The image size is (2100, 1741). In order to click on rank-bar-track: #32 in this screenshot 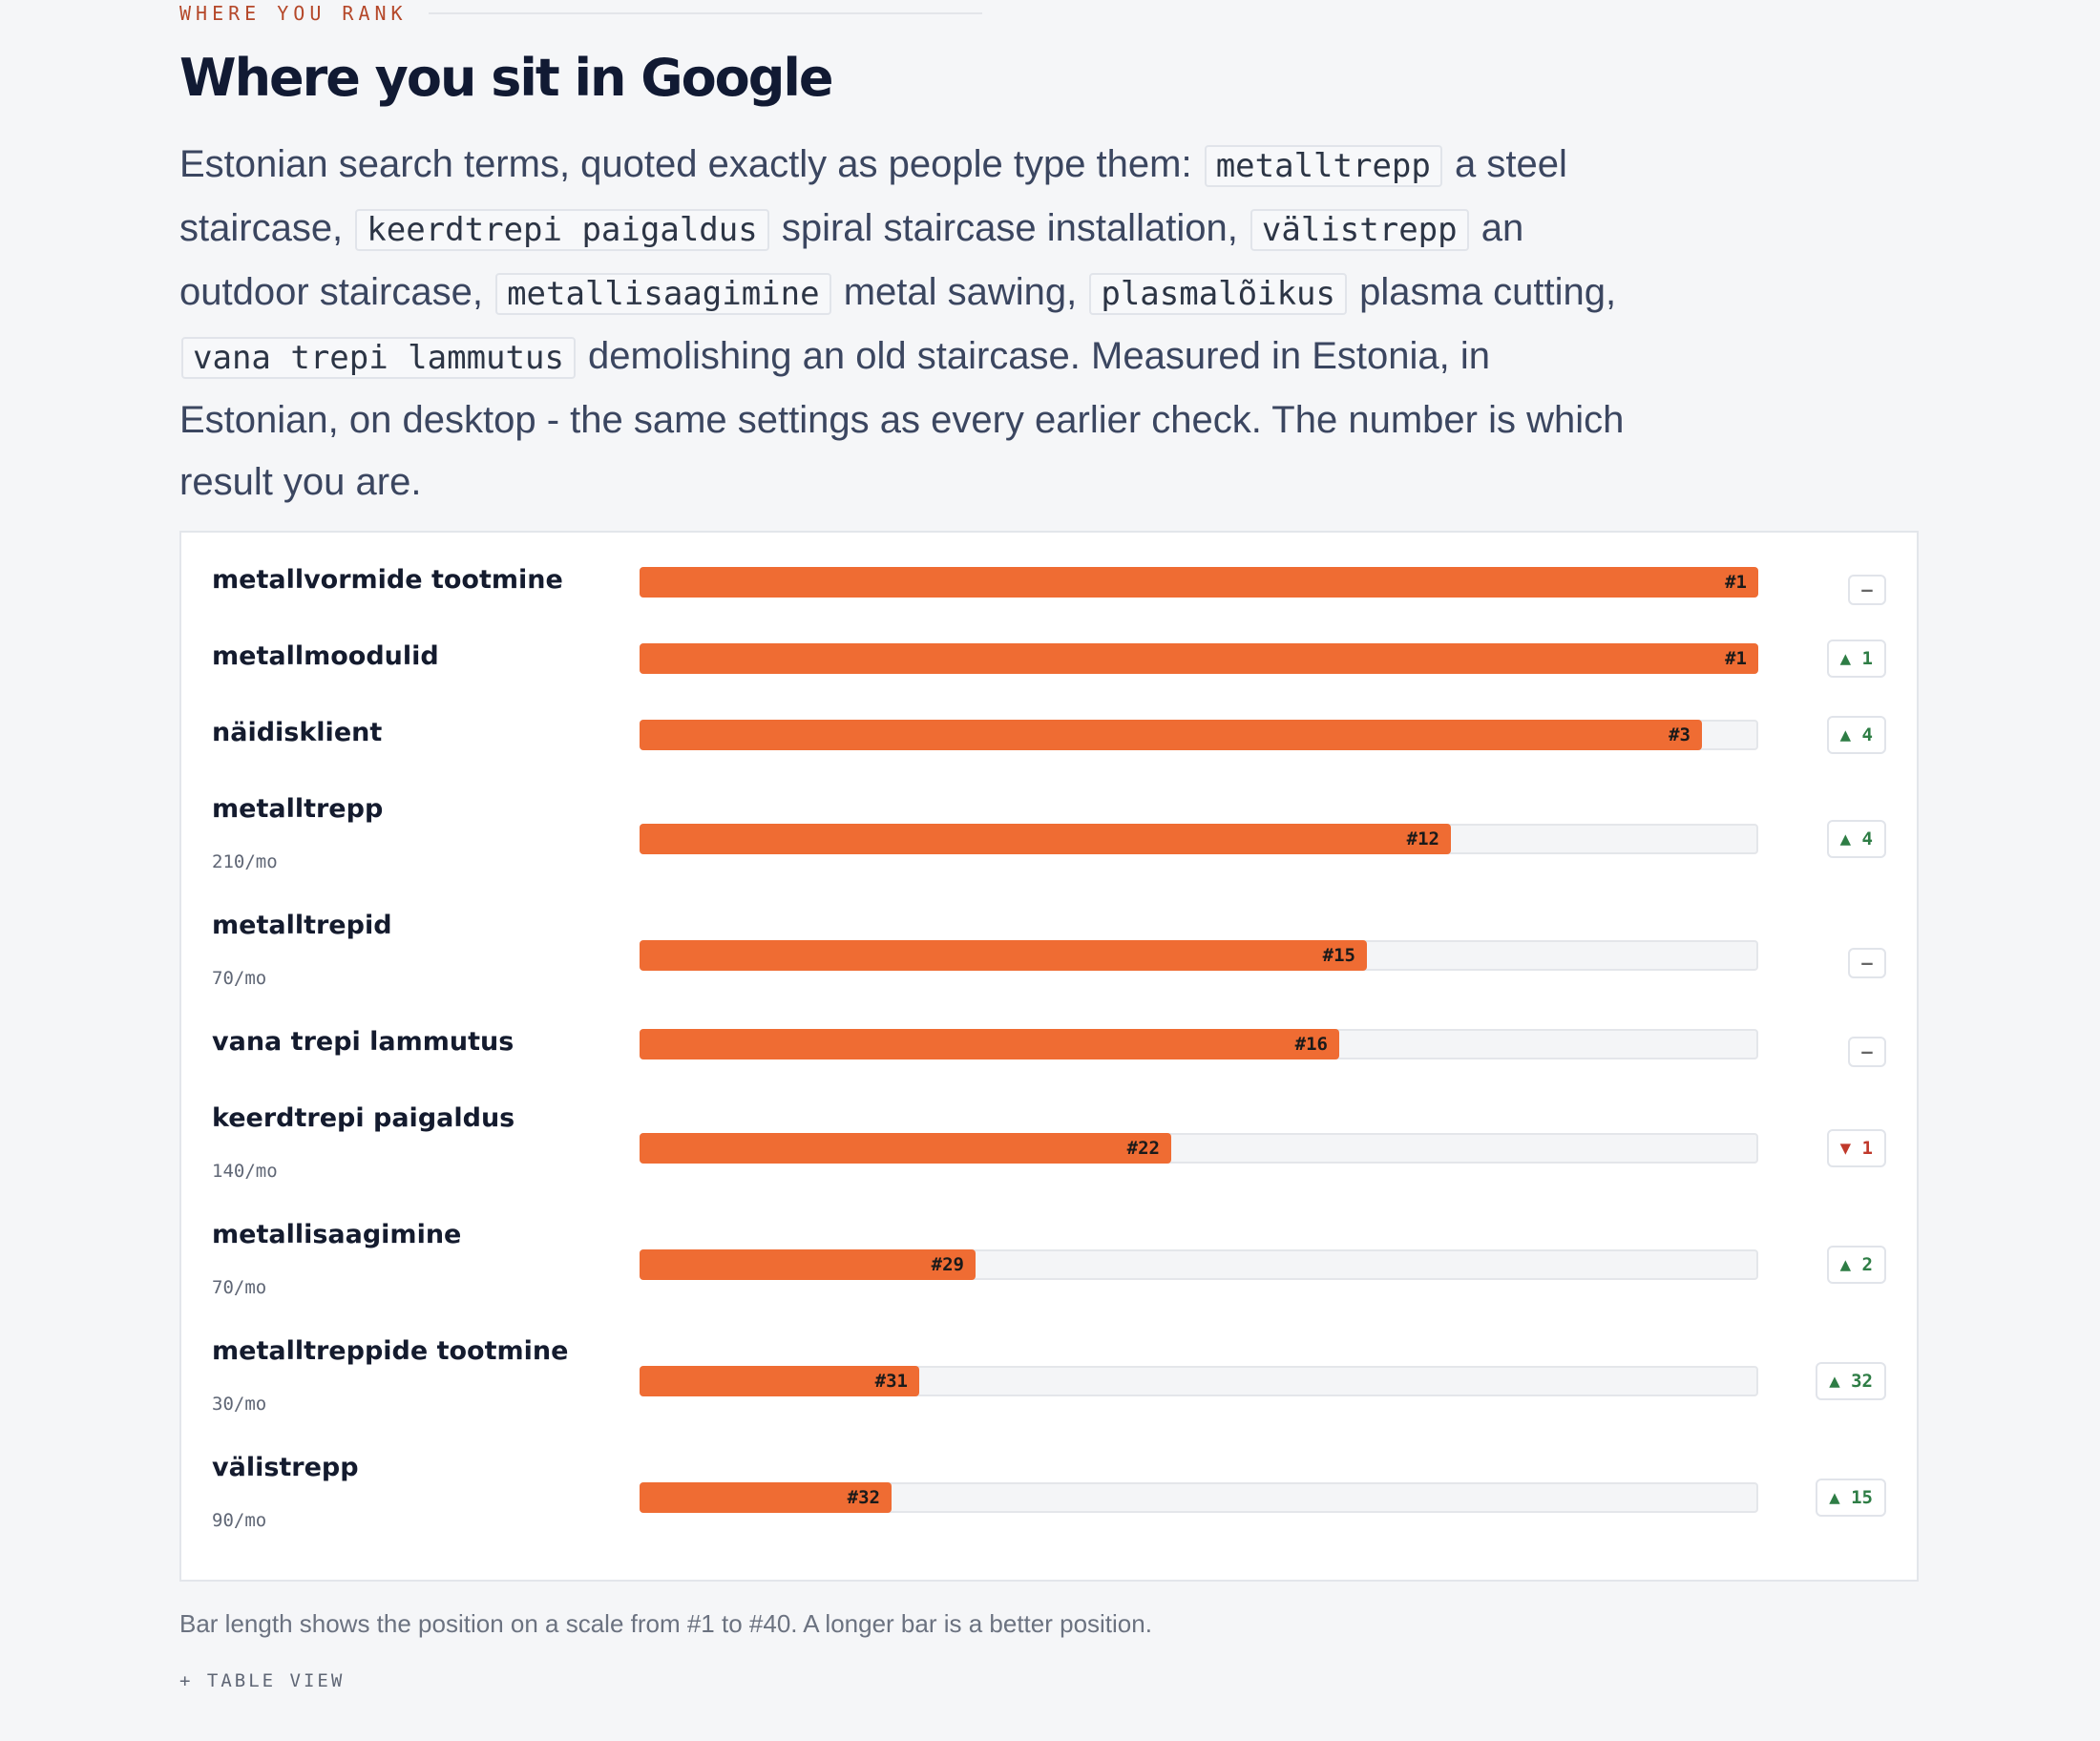, I will do `click(1199, 1497)`.